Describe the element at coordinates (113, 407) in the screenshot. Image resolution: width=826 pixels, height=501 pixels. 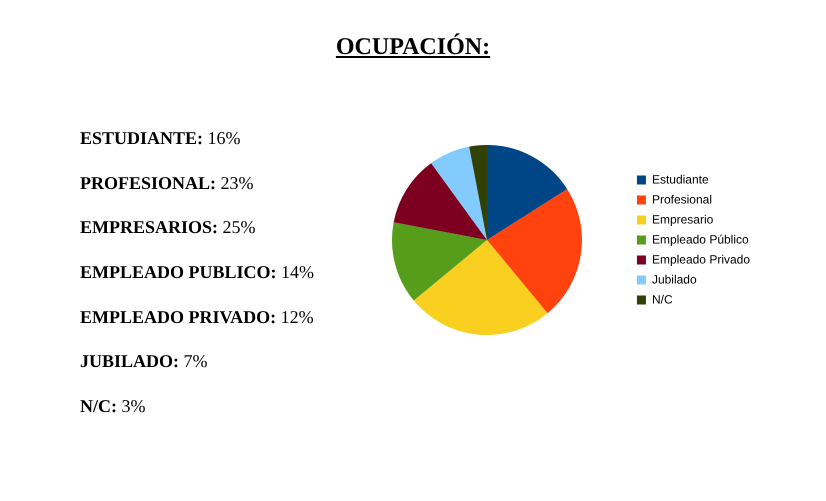
I see `text: N/C: 3%` at that location.